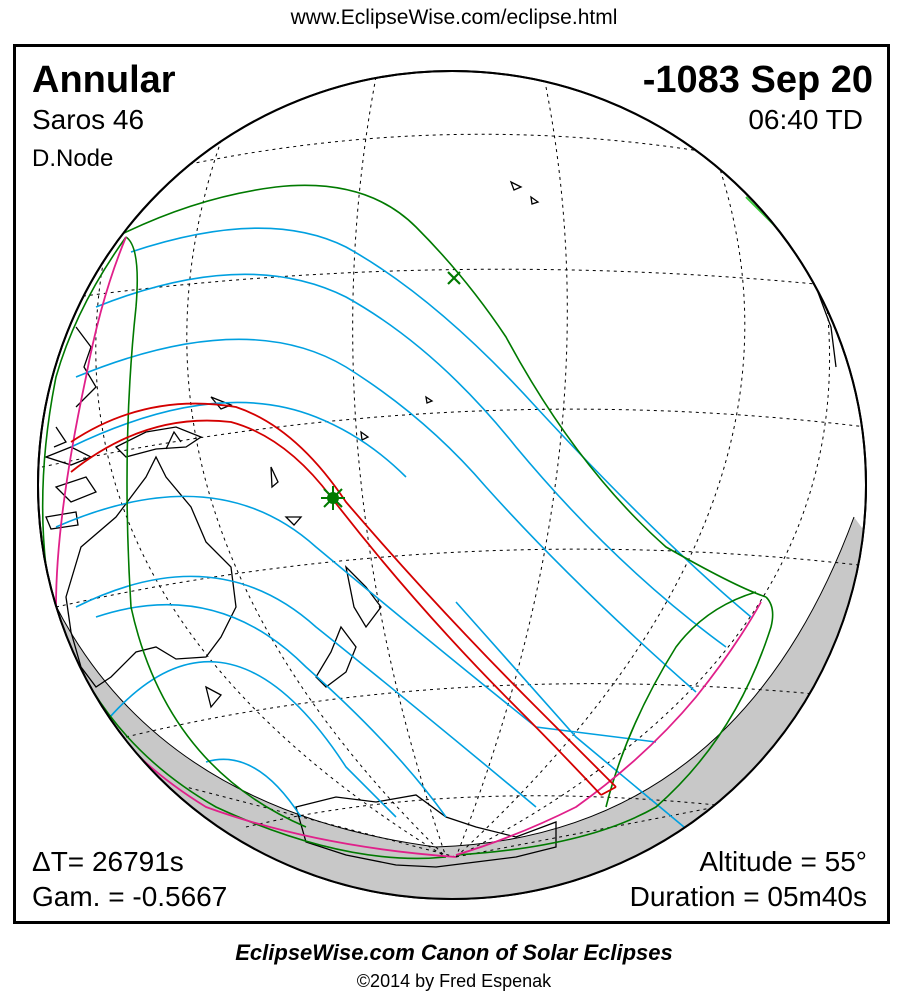  I want to click on node-label: D.Node, so click(73, 158).